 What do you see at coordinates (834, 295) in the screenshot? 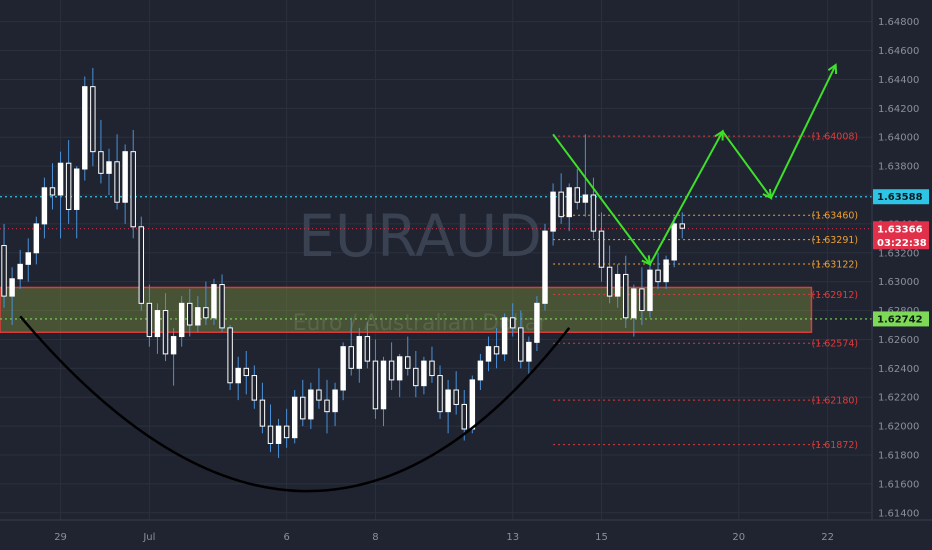
I see `fib-level-label: (1.62912)` at bounding box center [834, 295].